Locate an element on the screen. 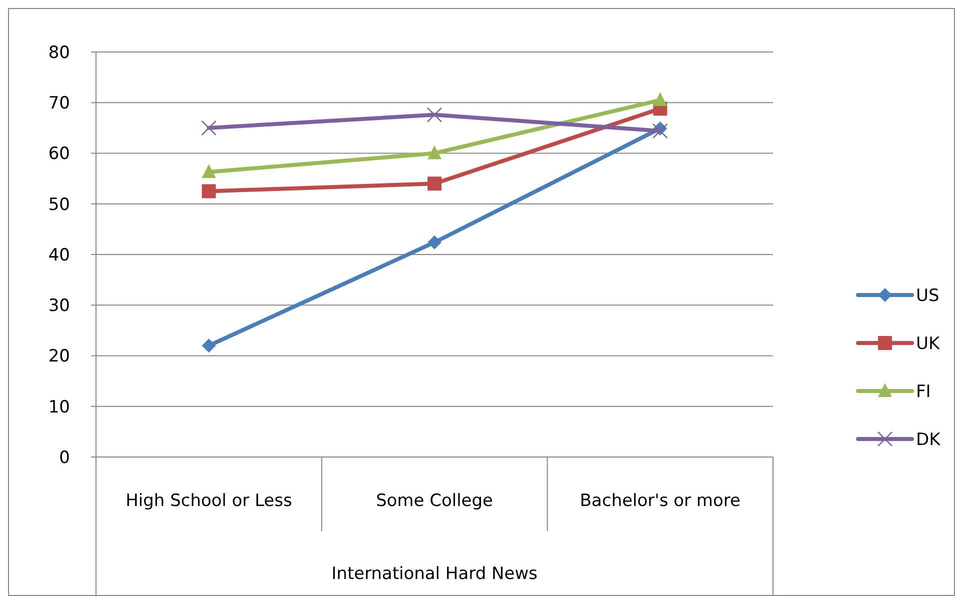  x-tick-label: High School or Less is located at coordinates (209, 500).